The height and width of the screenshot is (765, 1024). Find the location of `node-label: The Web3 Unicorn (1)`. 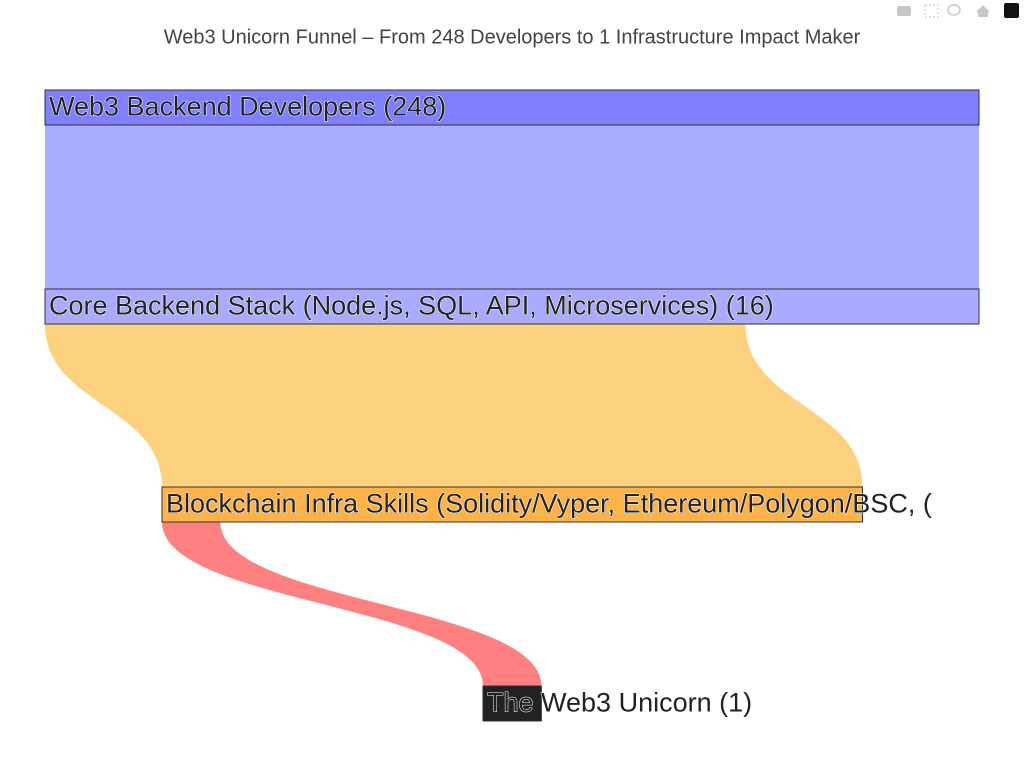

node-label: The Web3 Unicorn (1) is located at coordinates (619, 703).